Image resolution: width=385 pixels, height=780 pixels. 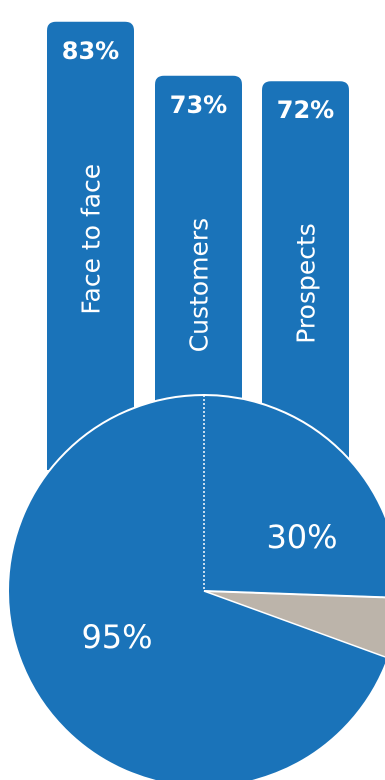 I want to click on bar-prospects, so click(x=305, y=275).